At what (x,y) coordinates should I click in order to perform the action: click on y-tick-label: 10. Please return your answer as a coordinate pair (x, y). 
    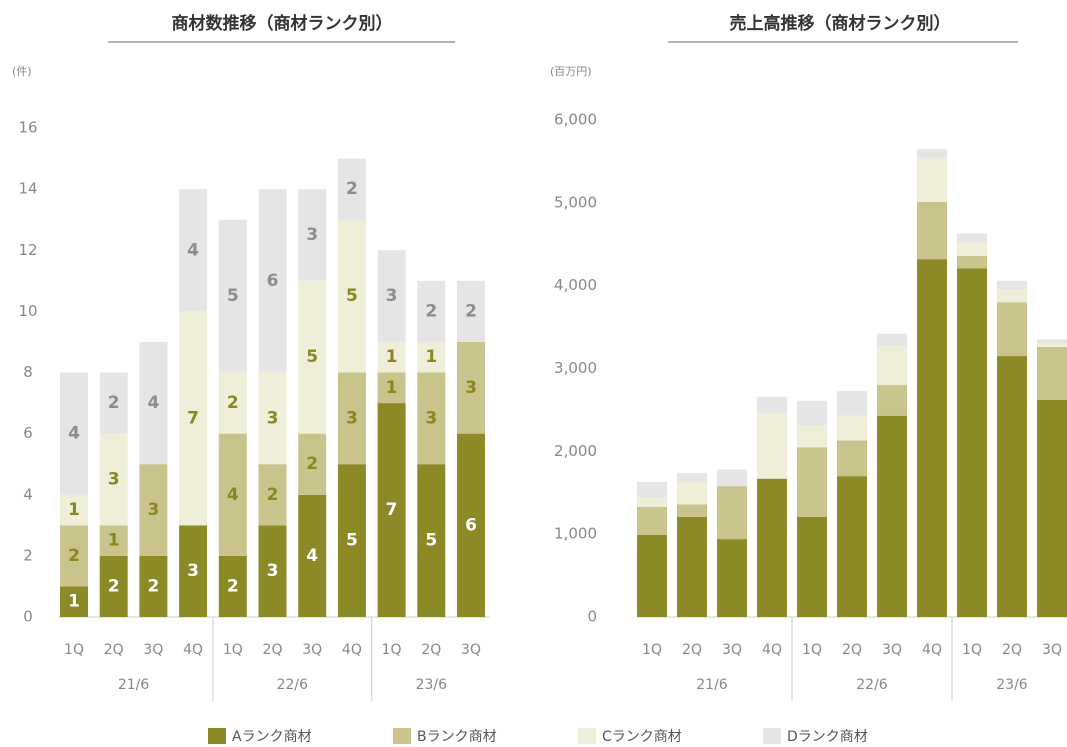
    Looking at the image, I should click on (27, 311).